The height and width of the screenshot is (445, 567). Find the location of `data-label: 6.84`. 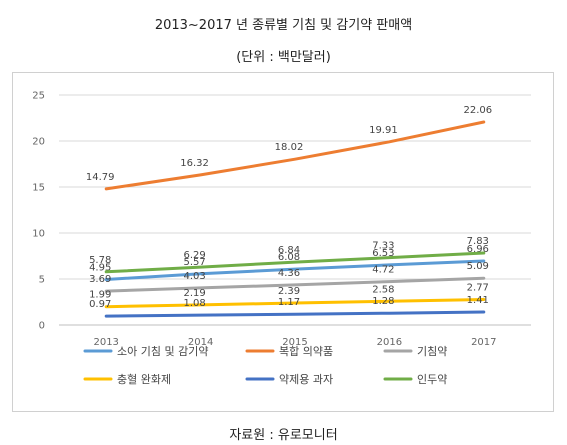

data-label: 6.84 is located at coordinates (289, 250).